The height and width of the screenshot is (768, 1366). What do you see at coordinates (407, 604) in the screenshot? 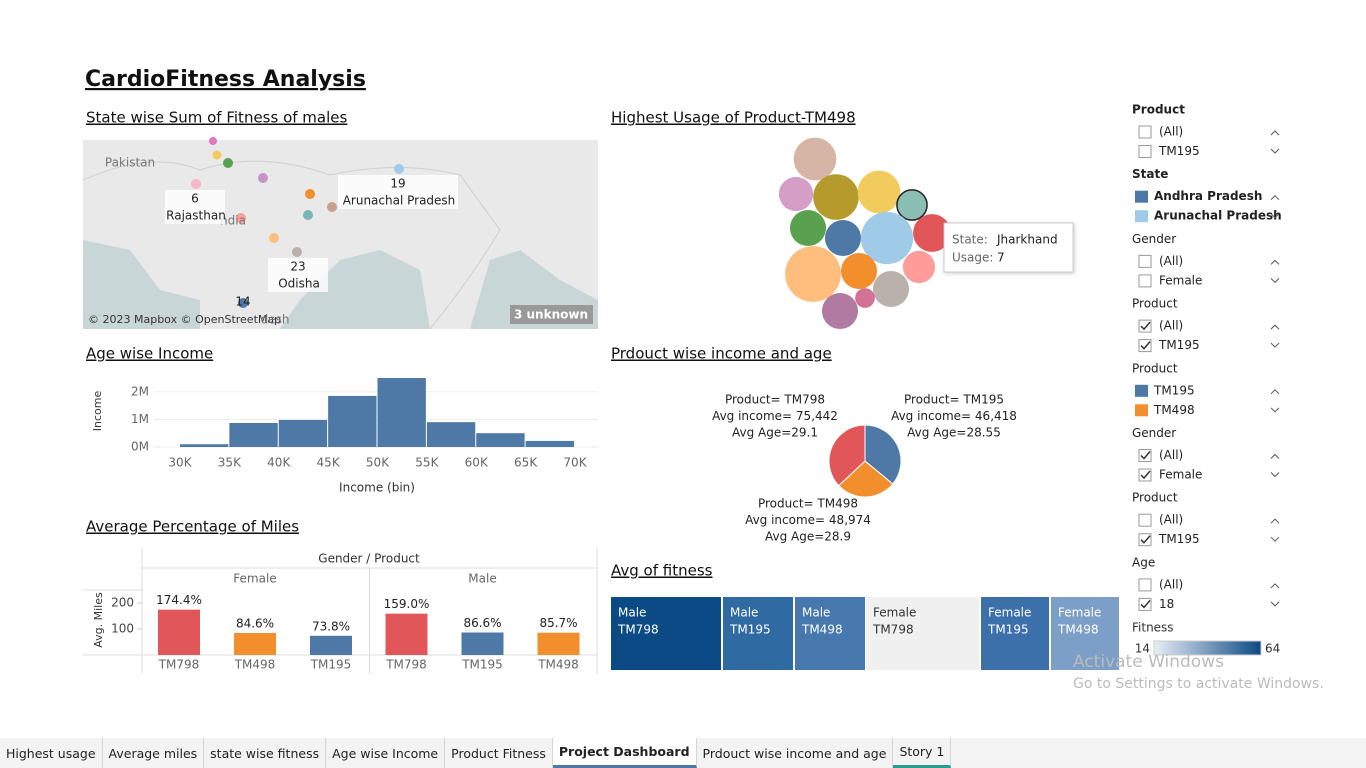
I see `value-label: 159.0%` at bounding box center [407, 604].